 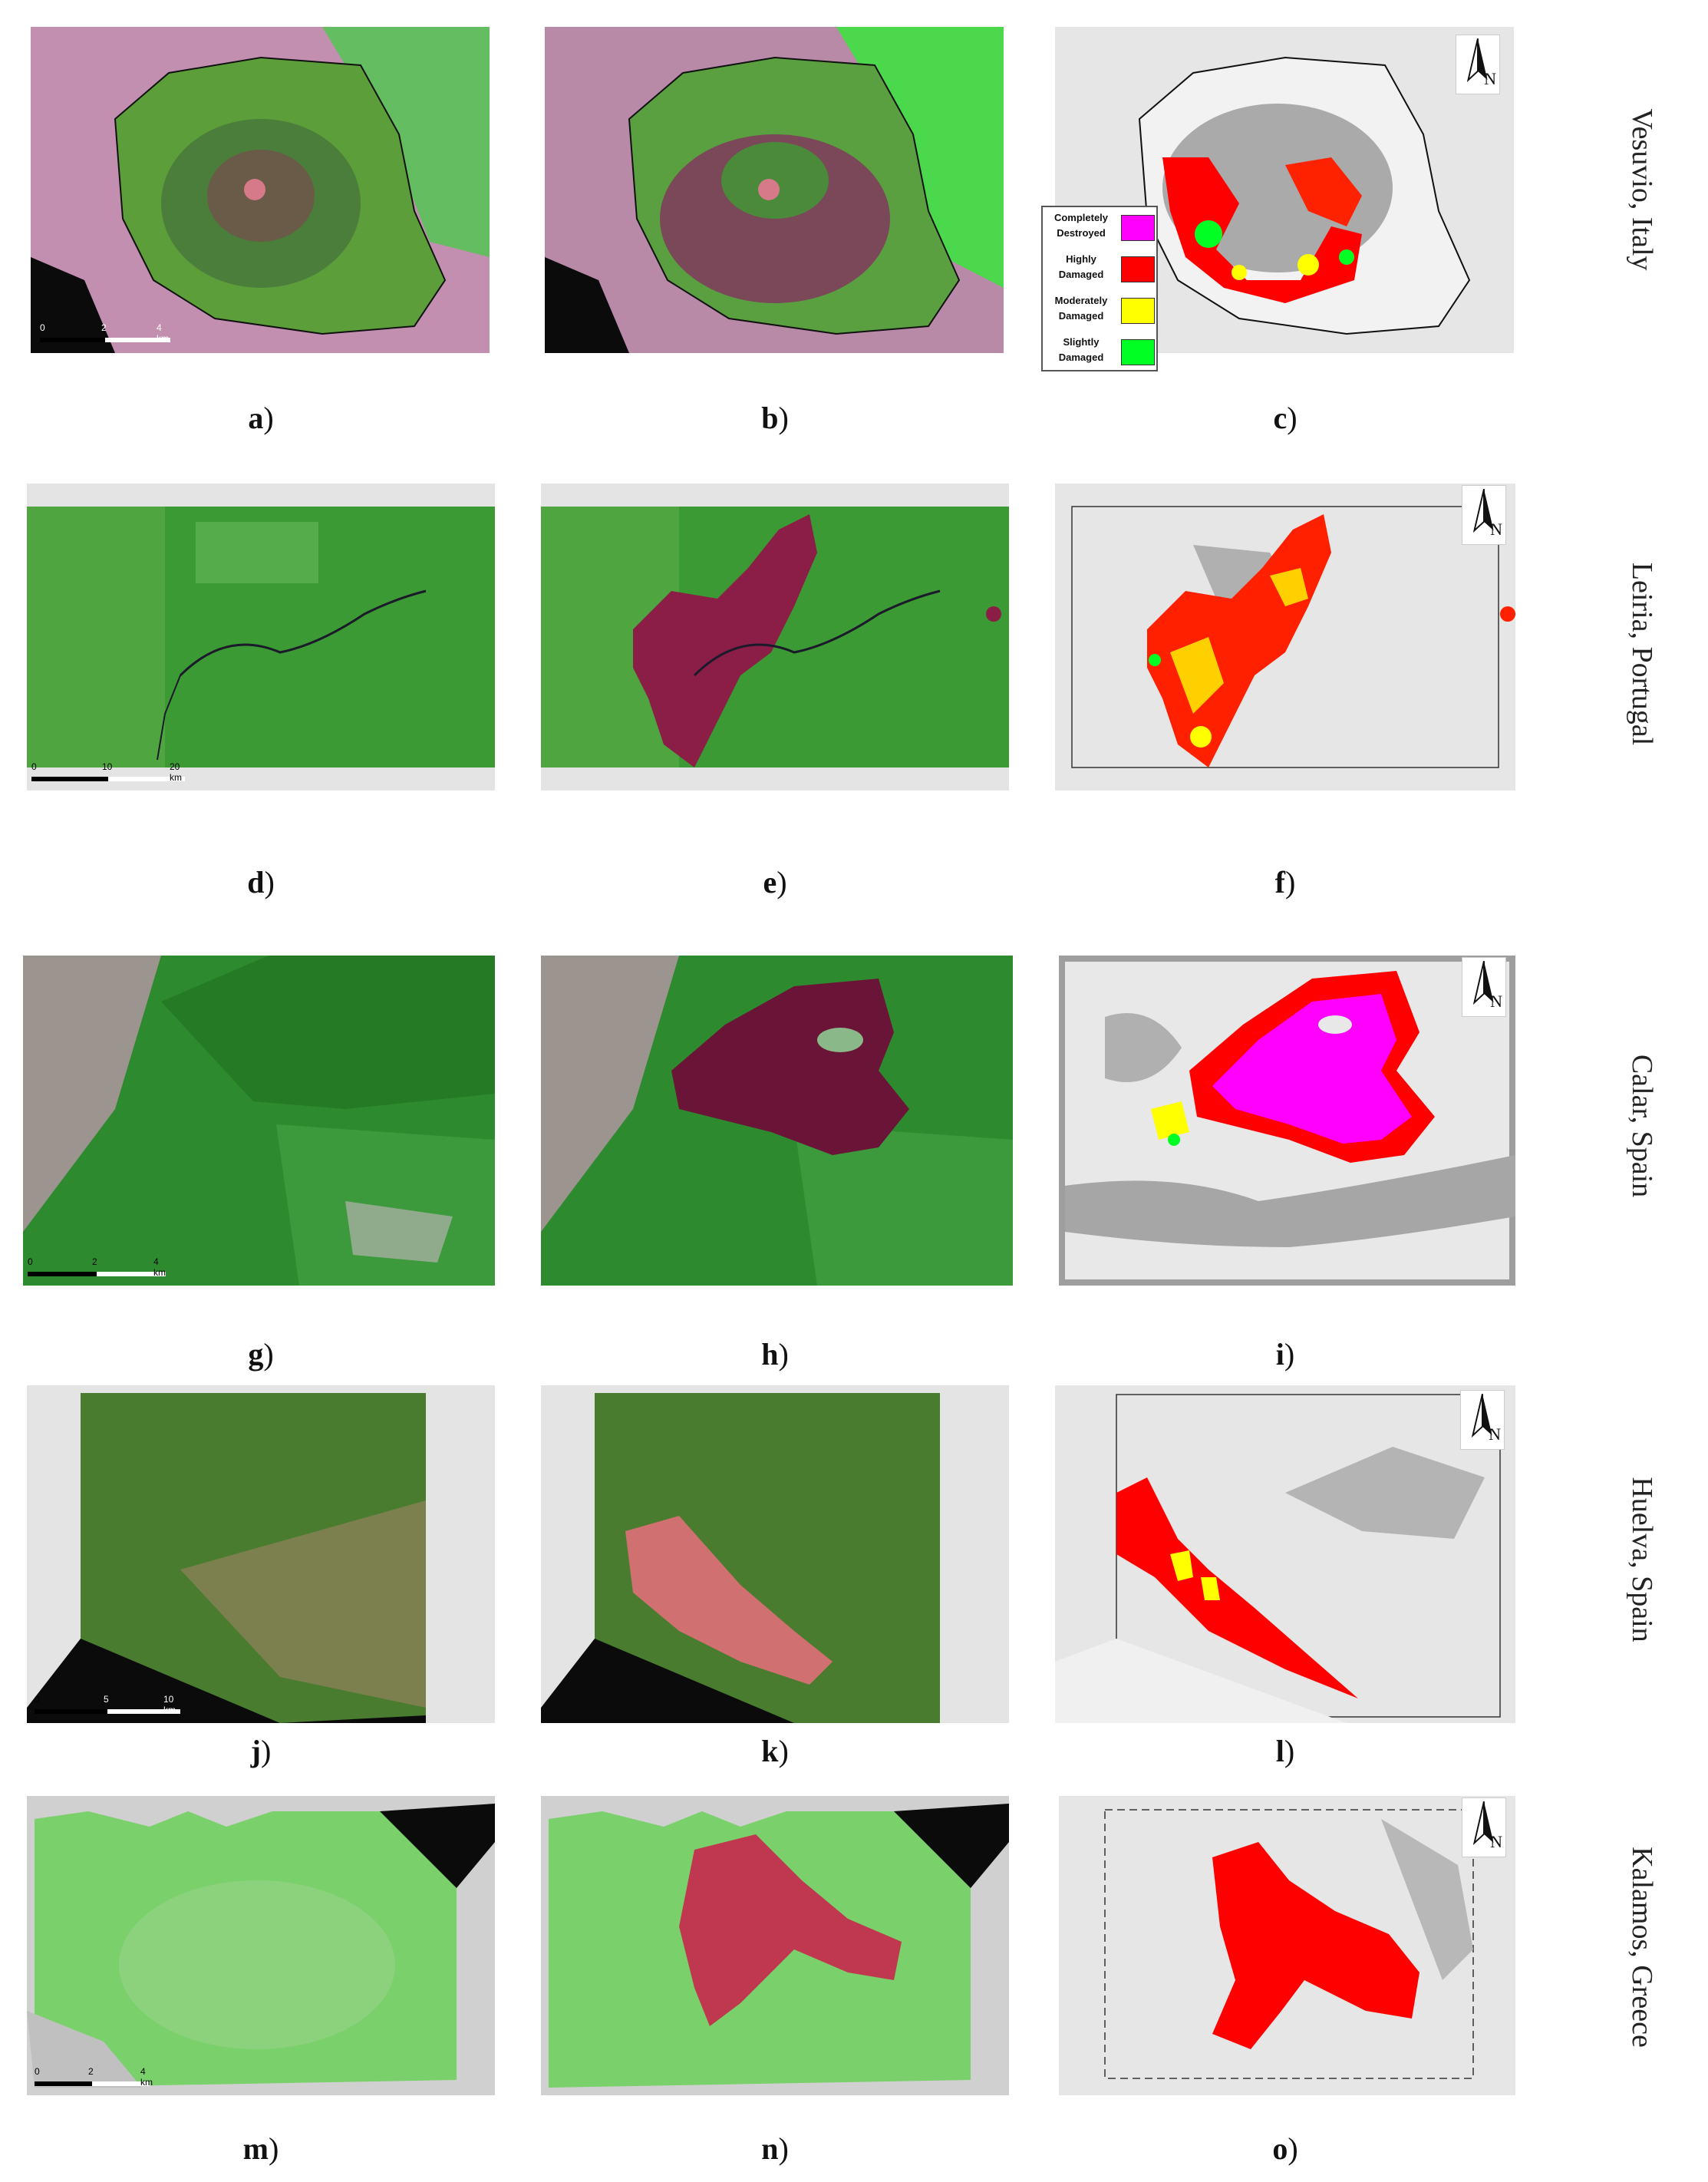 I want to click on panel-a-image: 0 2 4 km, so click(x=260, y=190).